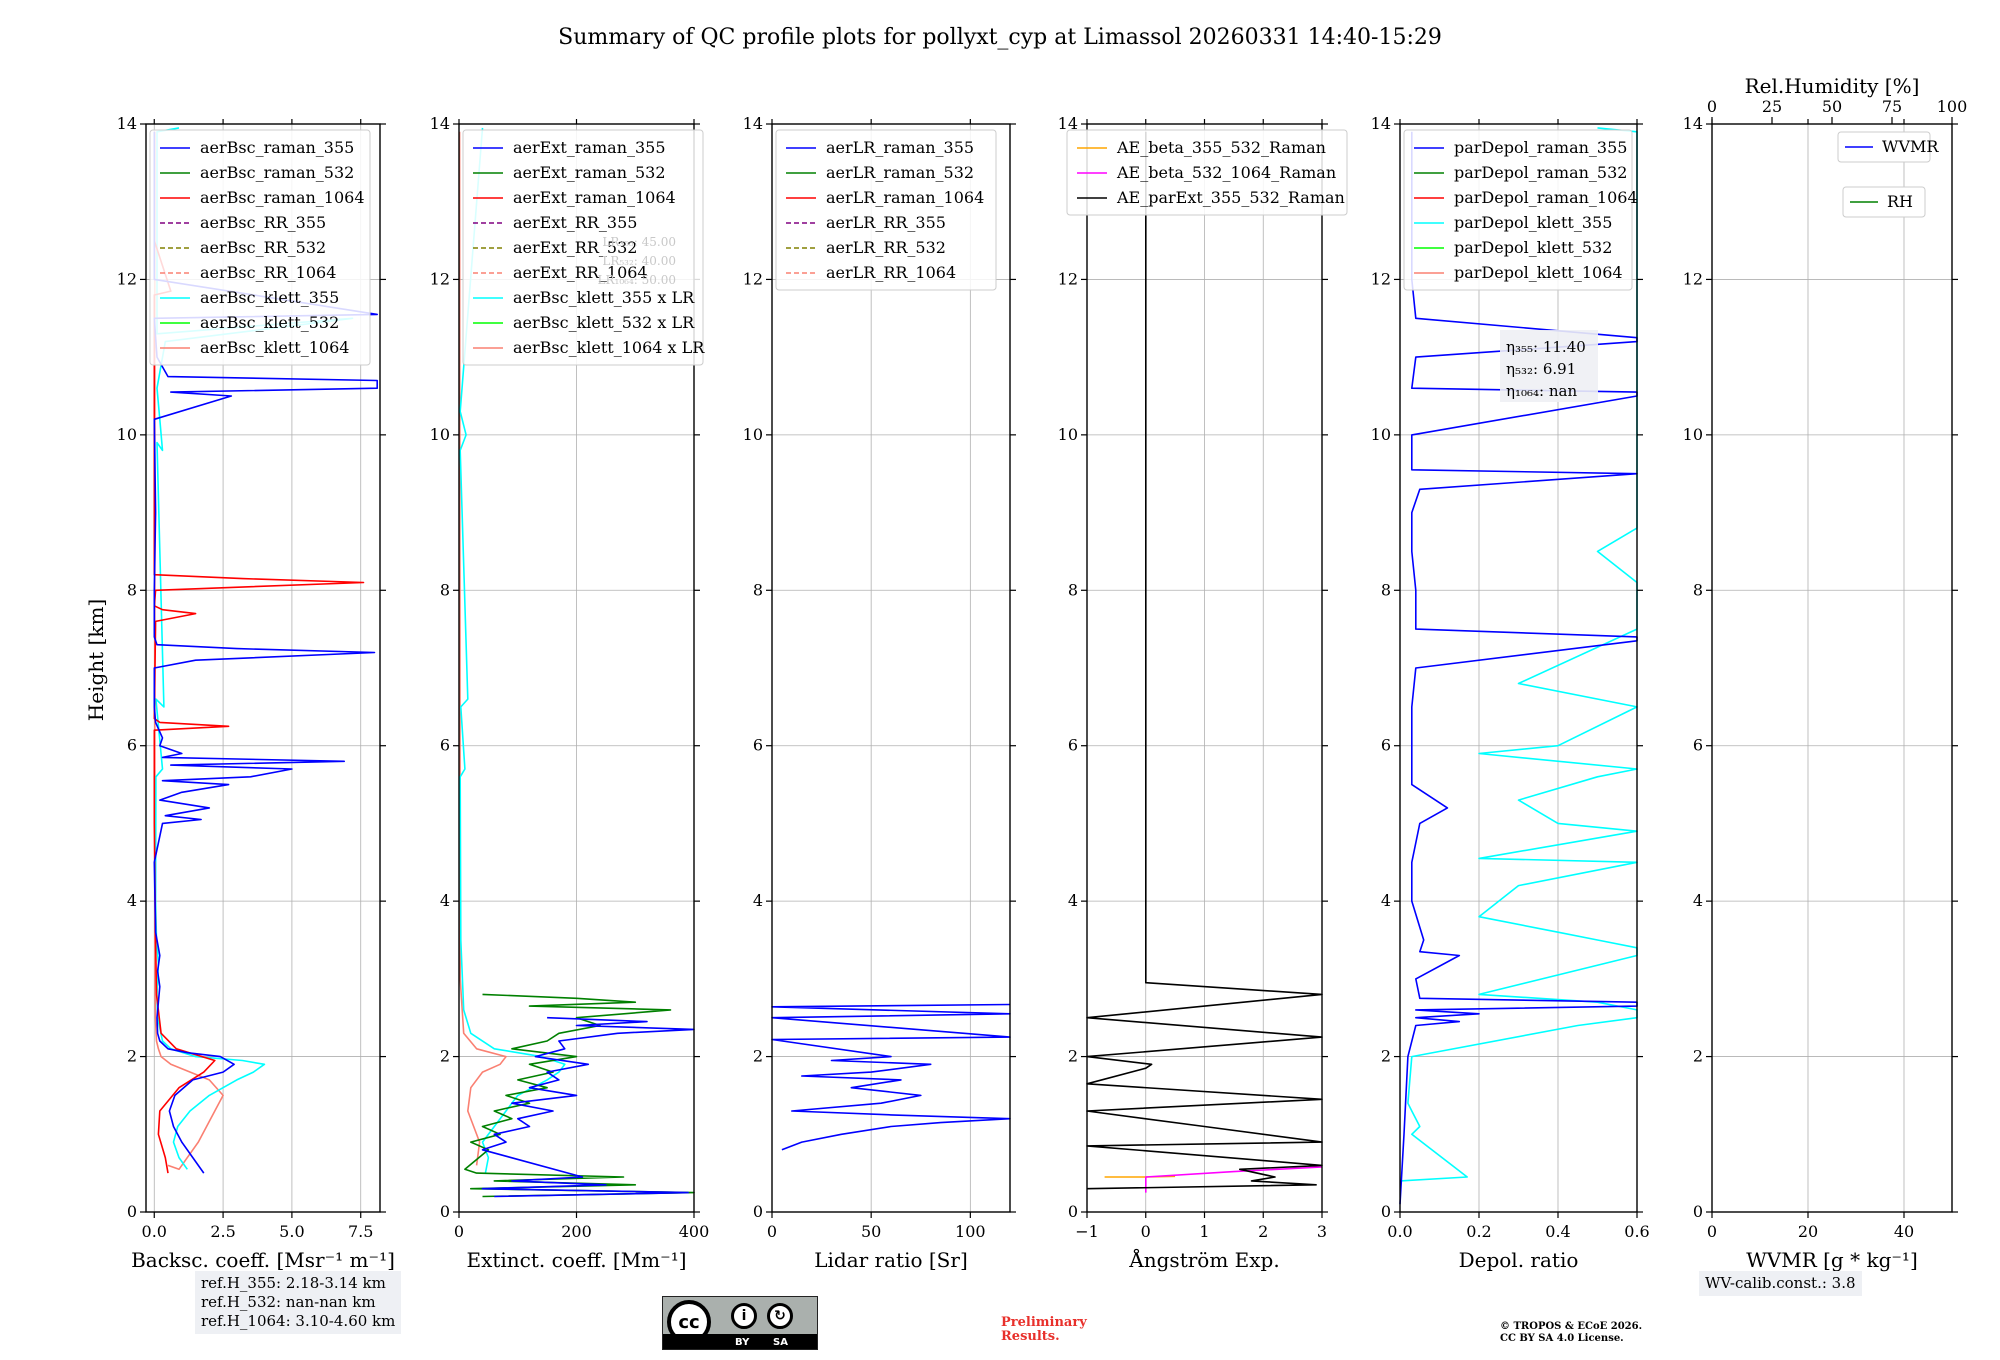 Image resolution: width=2000 pixels, height=1360 pixels. What do you see at coordinates (1519, 1260) in the screenshot?
I see `x-axis-label: Depol. ratio` at bounding box center [1519, 1260].